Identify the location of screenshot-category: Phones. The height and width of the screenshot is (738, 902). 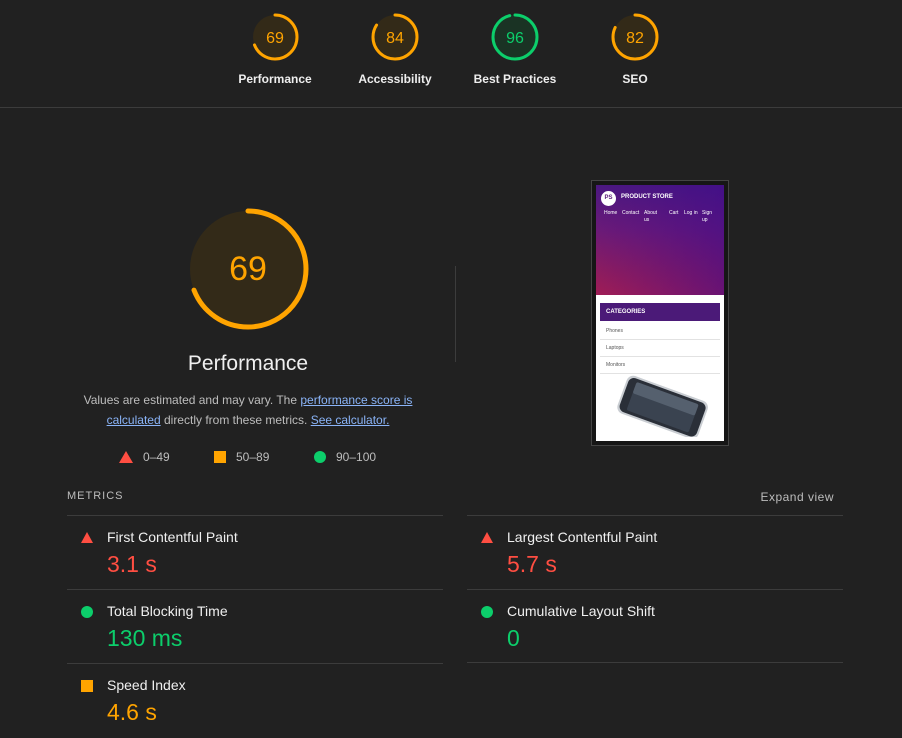
(660, 331).